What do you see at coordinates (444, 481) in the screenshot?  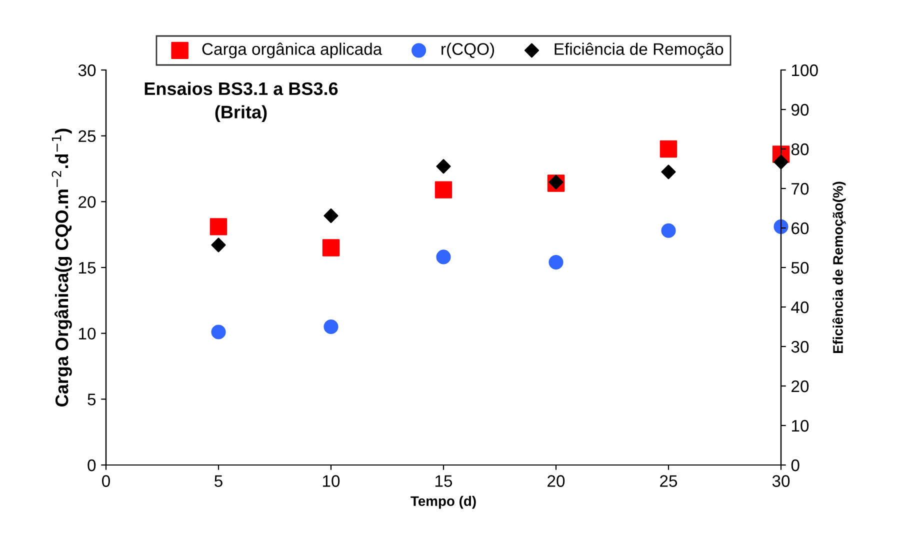 I see `x-tick-label: 15` at bounding box center [444, 481].